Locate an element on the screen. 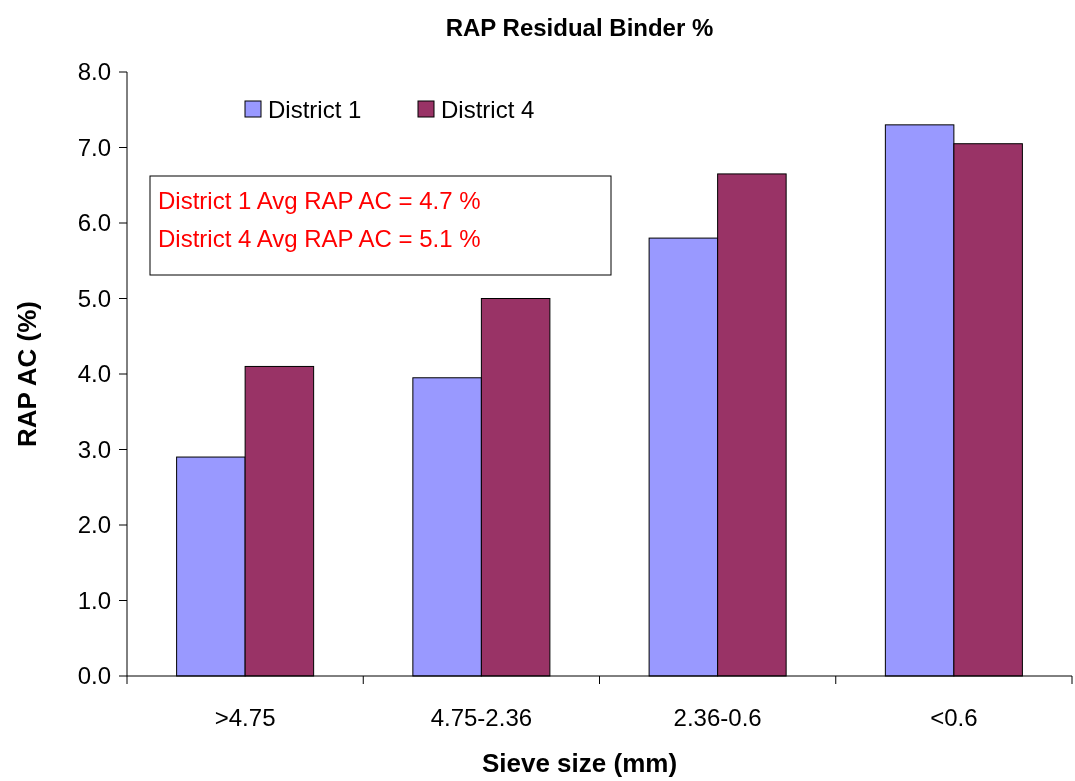 The image size is (1075, 781). y-tick-label: 4.0 is located at coordinates (94, 374).